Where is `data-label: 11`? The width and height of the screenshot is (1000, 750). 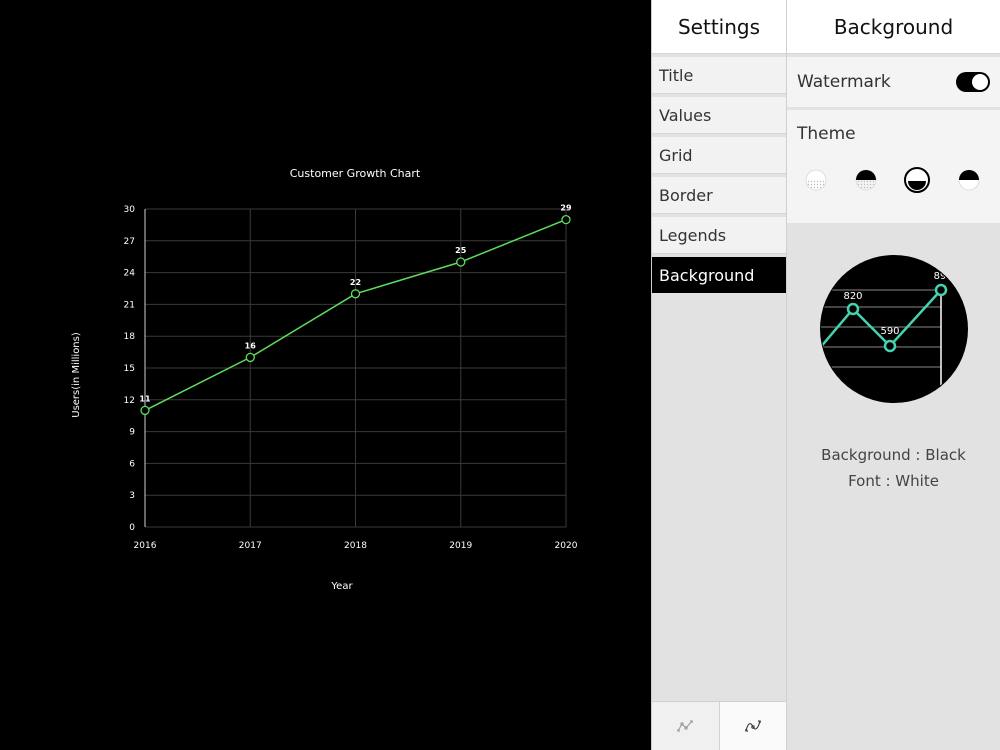
data-label: 11 is located at coordinates (145, 398).